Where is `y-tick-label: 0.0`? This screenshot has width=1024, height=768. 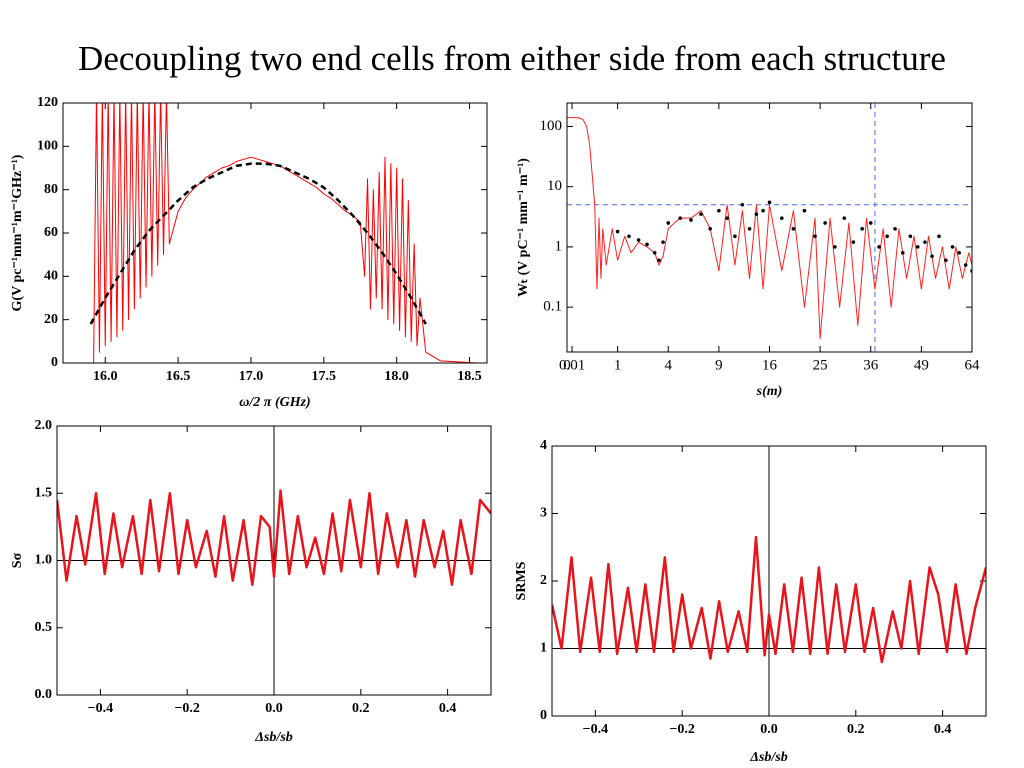
y-tick-label: 0.0 is located at coordinates (44, 694).